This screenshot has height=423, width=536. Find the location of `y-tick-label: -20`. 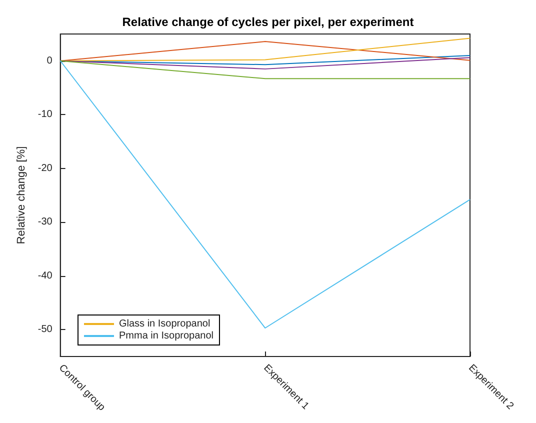

y-tick-label: -20 is located at coordinates (45, 168).